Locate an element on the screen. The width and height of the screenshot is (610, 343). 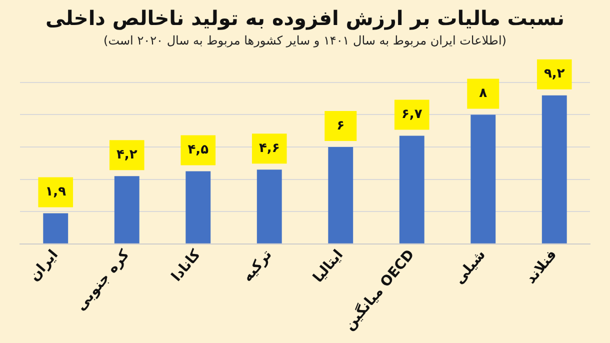
x-tick-label: کره جنوبی is located at coordinates (103, 280).